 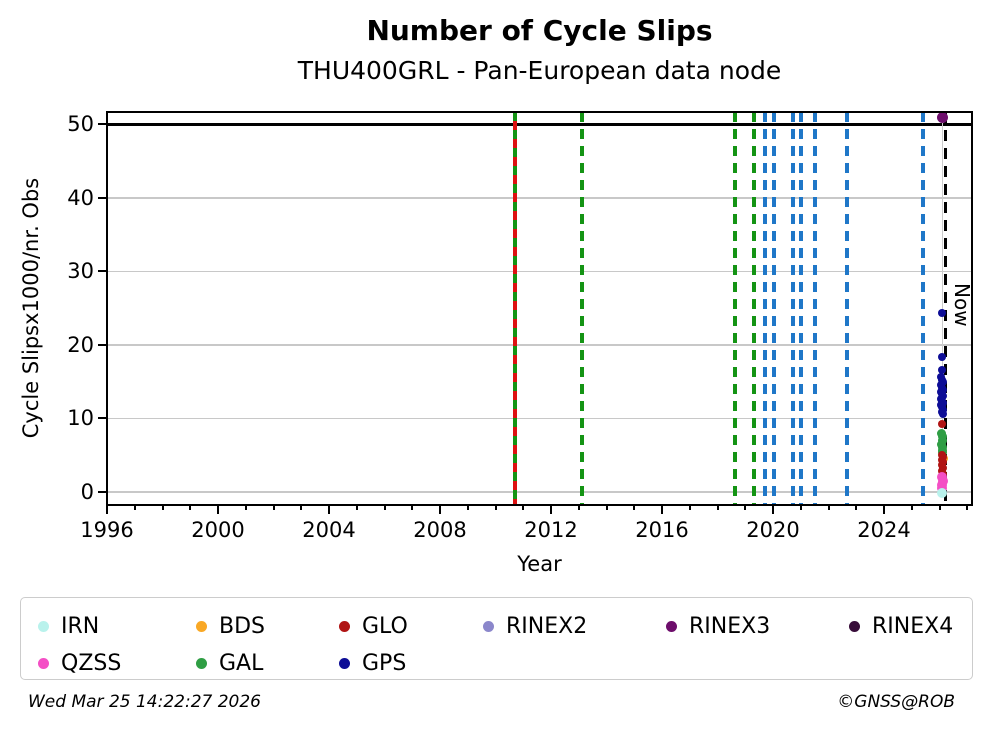 I want to click on x-tick-minor-1998, so click(x=162, y=507).